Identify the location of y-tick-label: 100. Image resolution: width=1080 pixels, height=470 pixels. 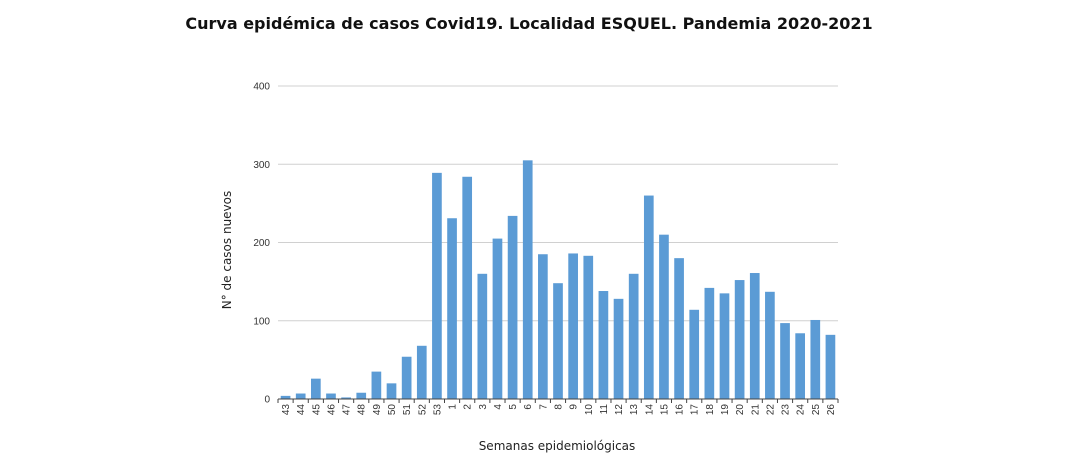
(261, 321).